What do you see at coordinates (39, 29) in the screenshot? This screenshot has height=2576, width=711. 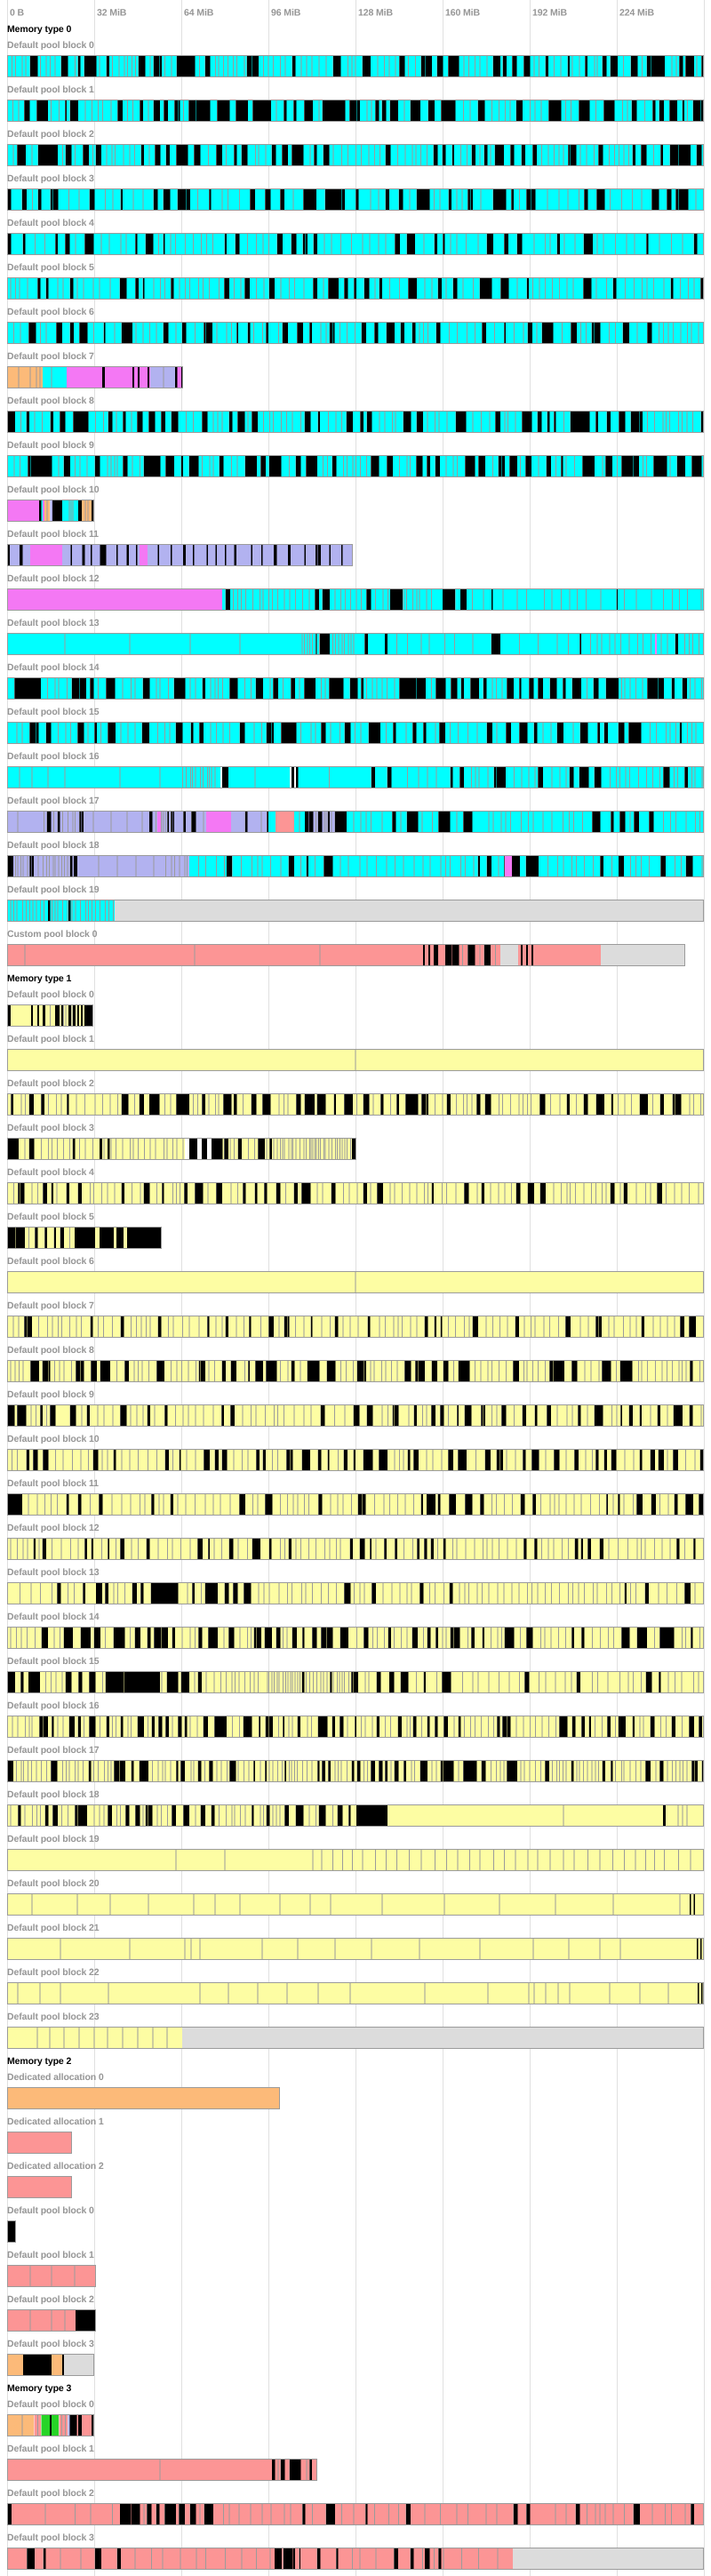 I see `svg-text: Memory type 0` at bounding box center [39, 29].